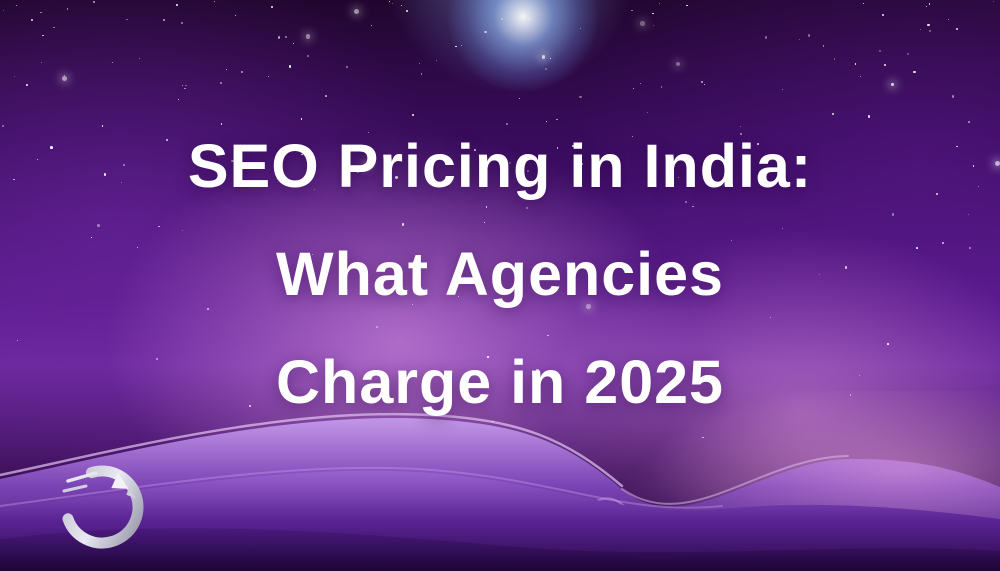  Describe the element at coordinates (500, 382) in the screenshot. I see `title-line-3: Charge in 2025` at that location.